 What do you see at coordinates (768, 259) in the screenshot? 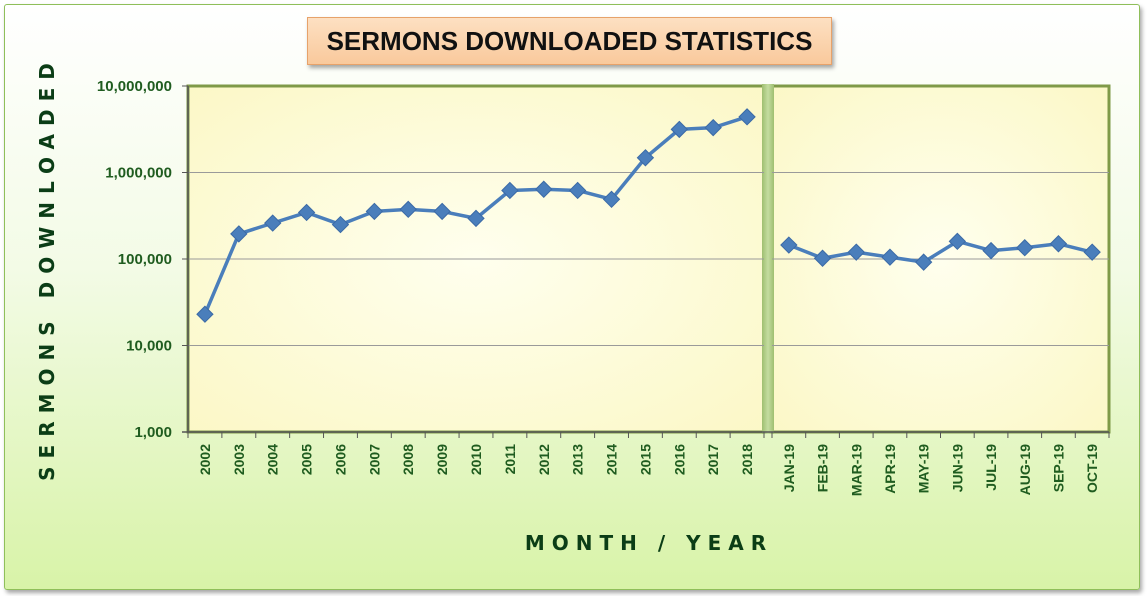
I see `panel-separator` at bounding box center [768, 259].